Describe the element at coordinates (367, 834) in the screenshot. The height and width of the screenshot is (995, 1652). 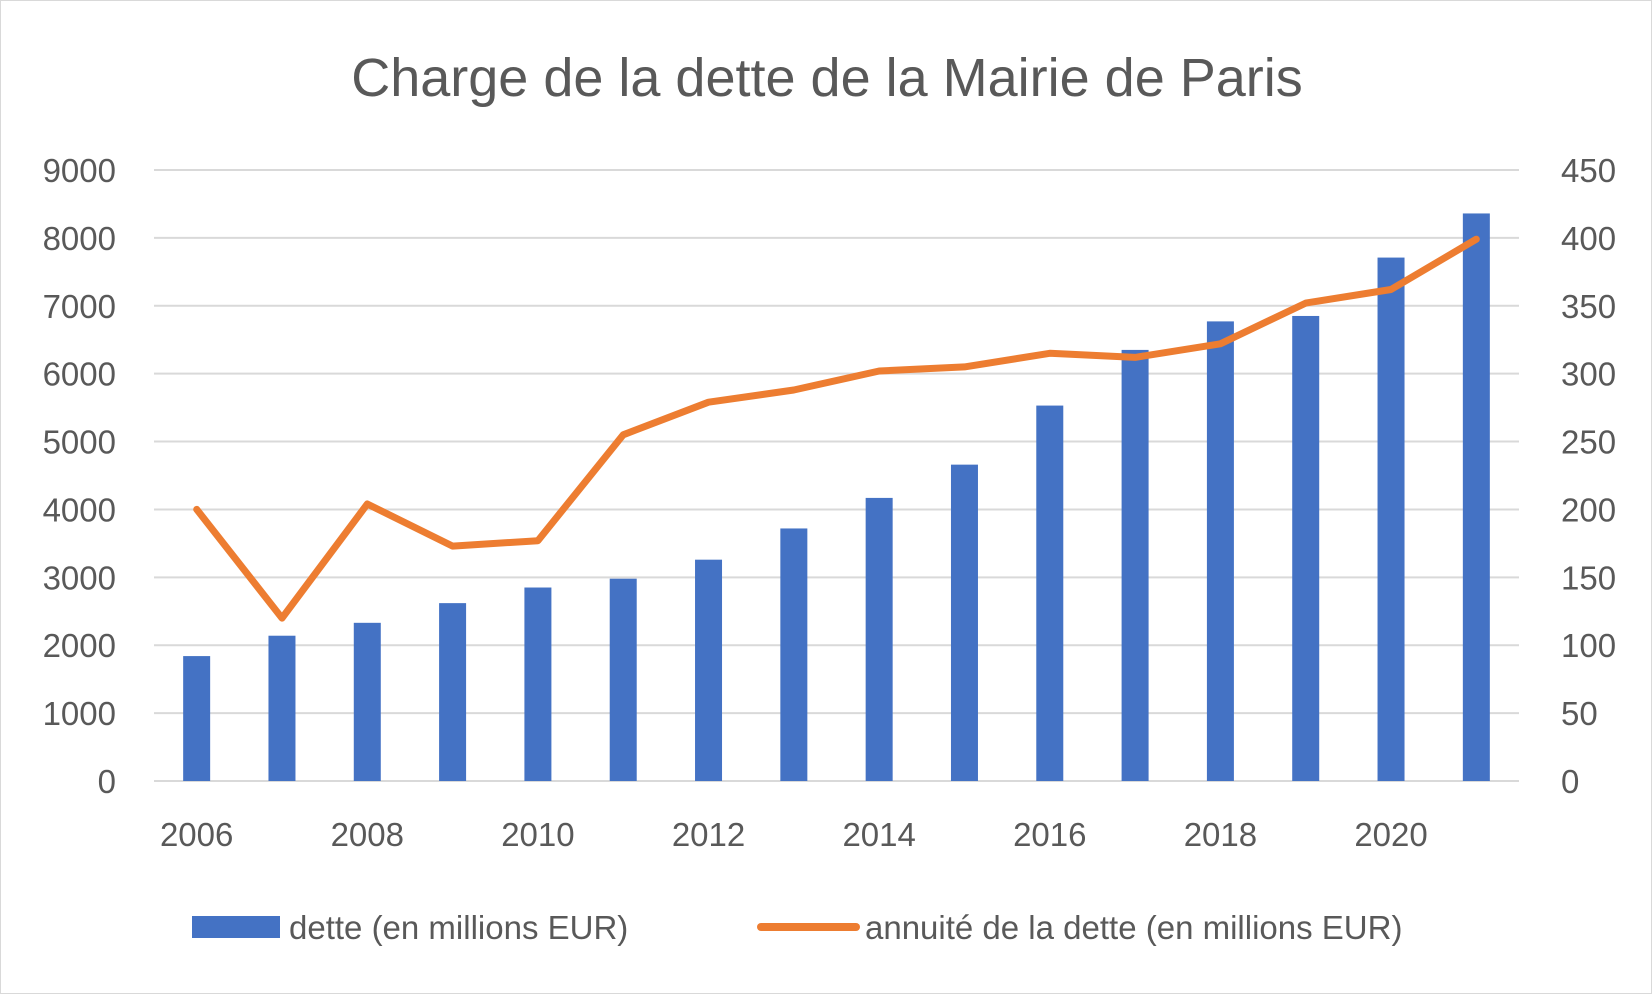
I see `x-tick-label: 2008` at that location.